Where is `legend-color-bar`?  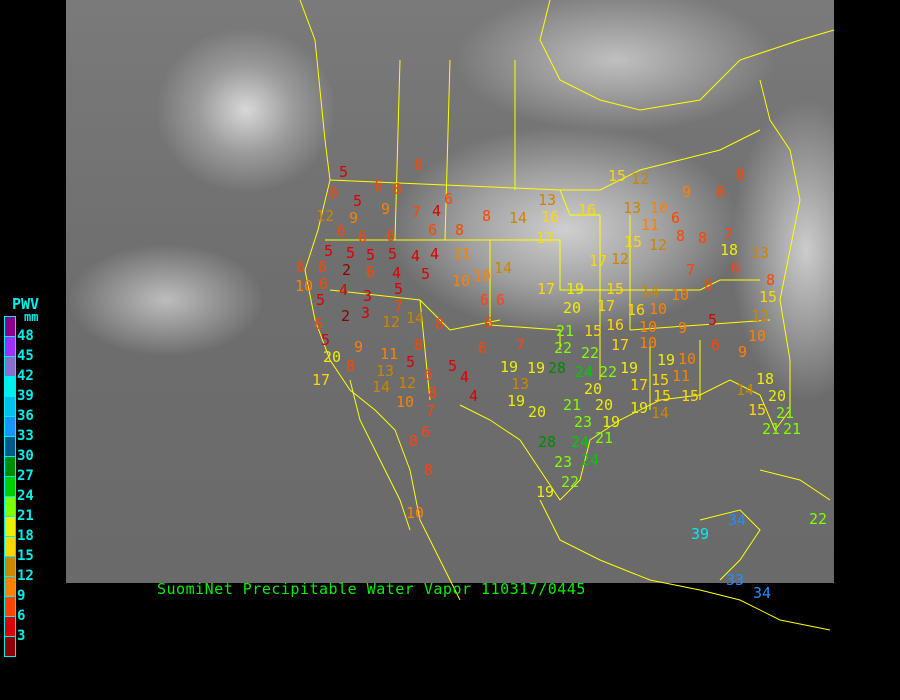 legend-color-bar is located at coordinates (10, 486).